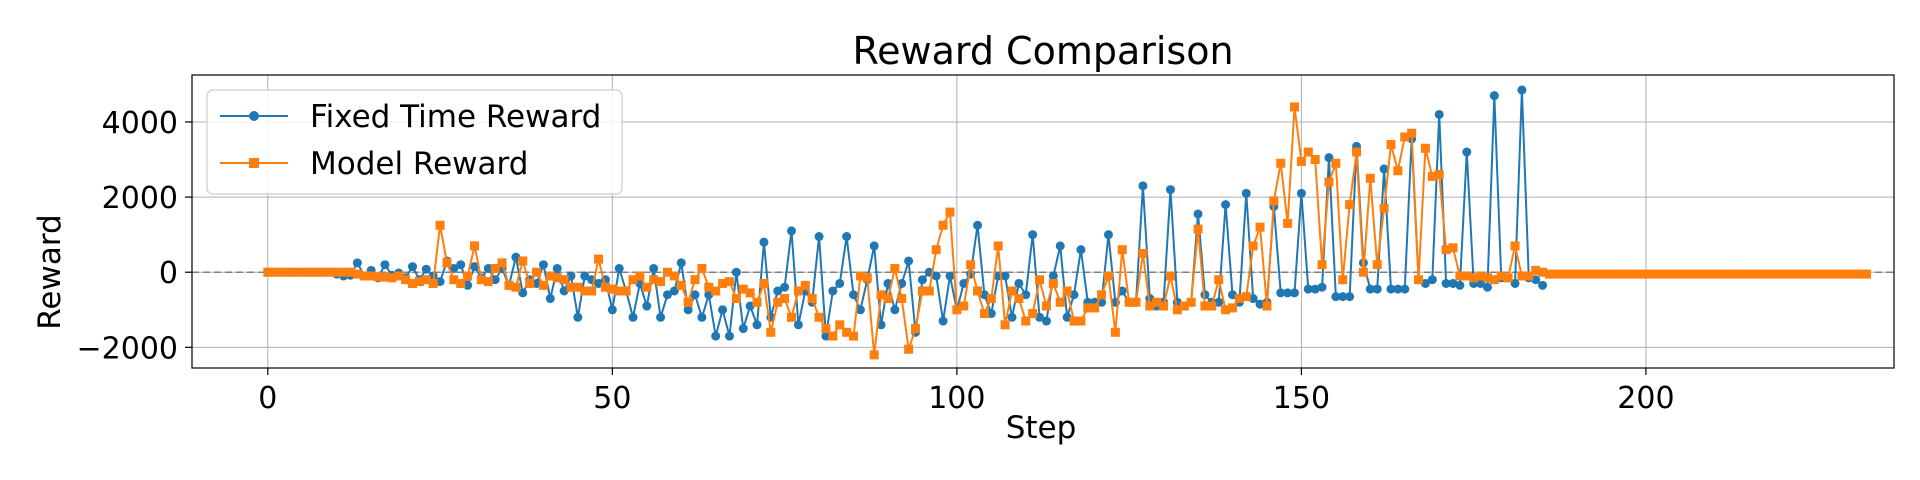 Image resolution: width=1920 pixels, height=480 pixels. I want to click on legend-marker-fixed-time-reward, so click(254, 116).